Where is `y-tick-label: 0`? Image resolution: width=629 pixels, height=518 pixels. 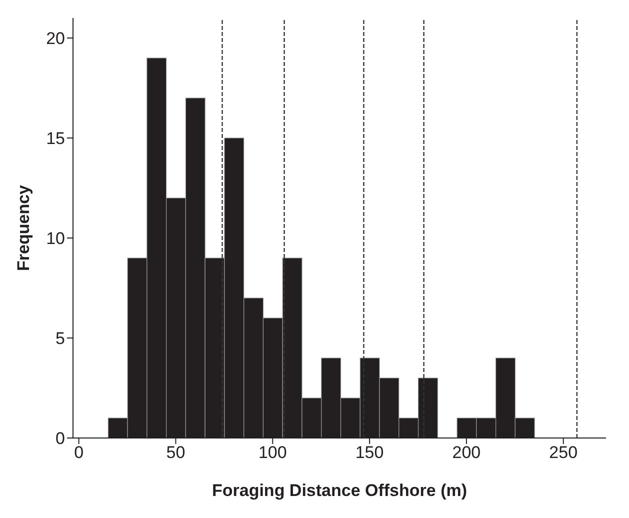 y-tick-label: 0 is located at coordinates (60, 438).